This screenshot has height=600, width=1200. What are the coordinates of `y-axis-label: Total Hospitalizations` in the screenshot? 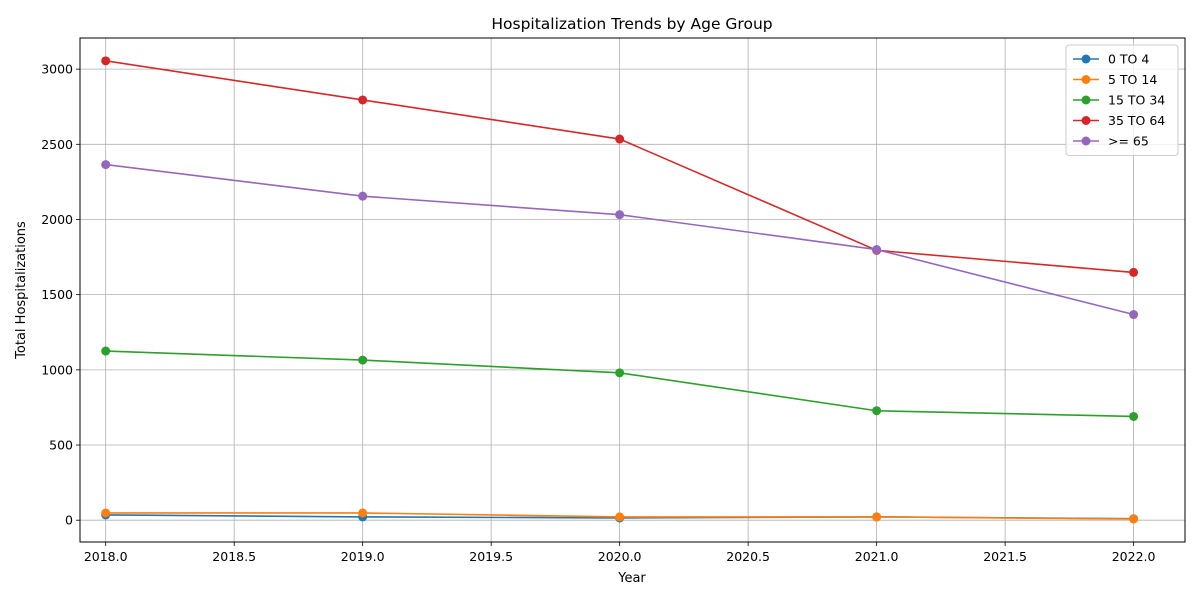 It's located at (21, 290).